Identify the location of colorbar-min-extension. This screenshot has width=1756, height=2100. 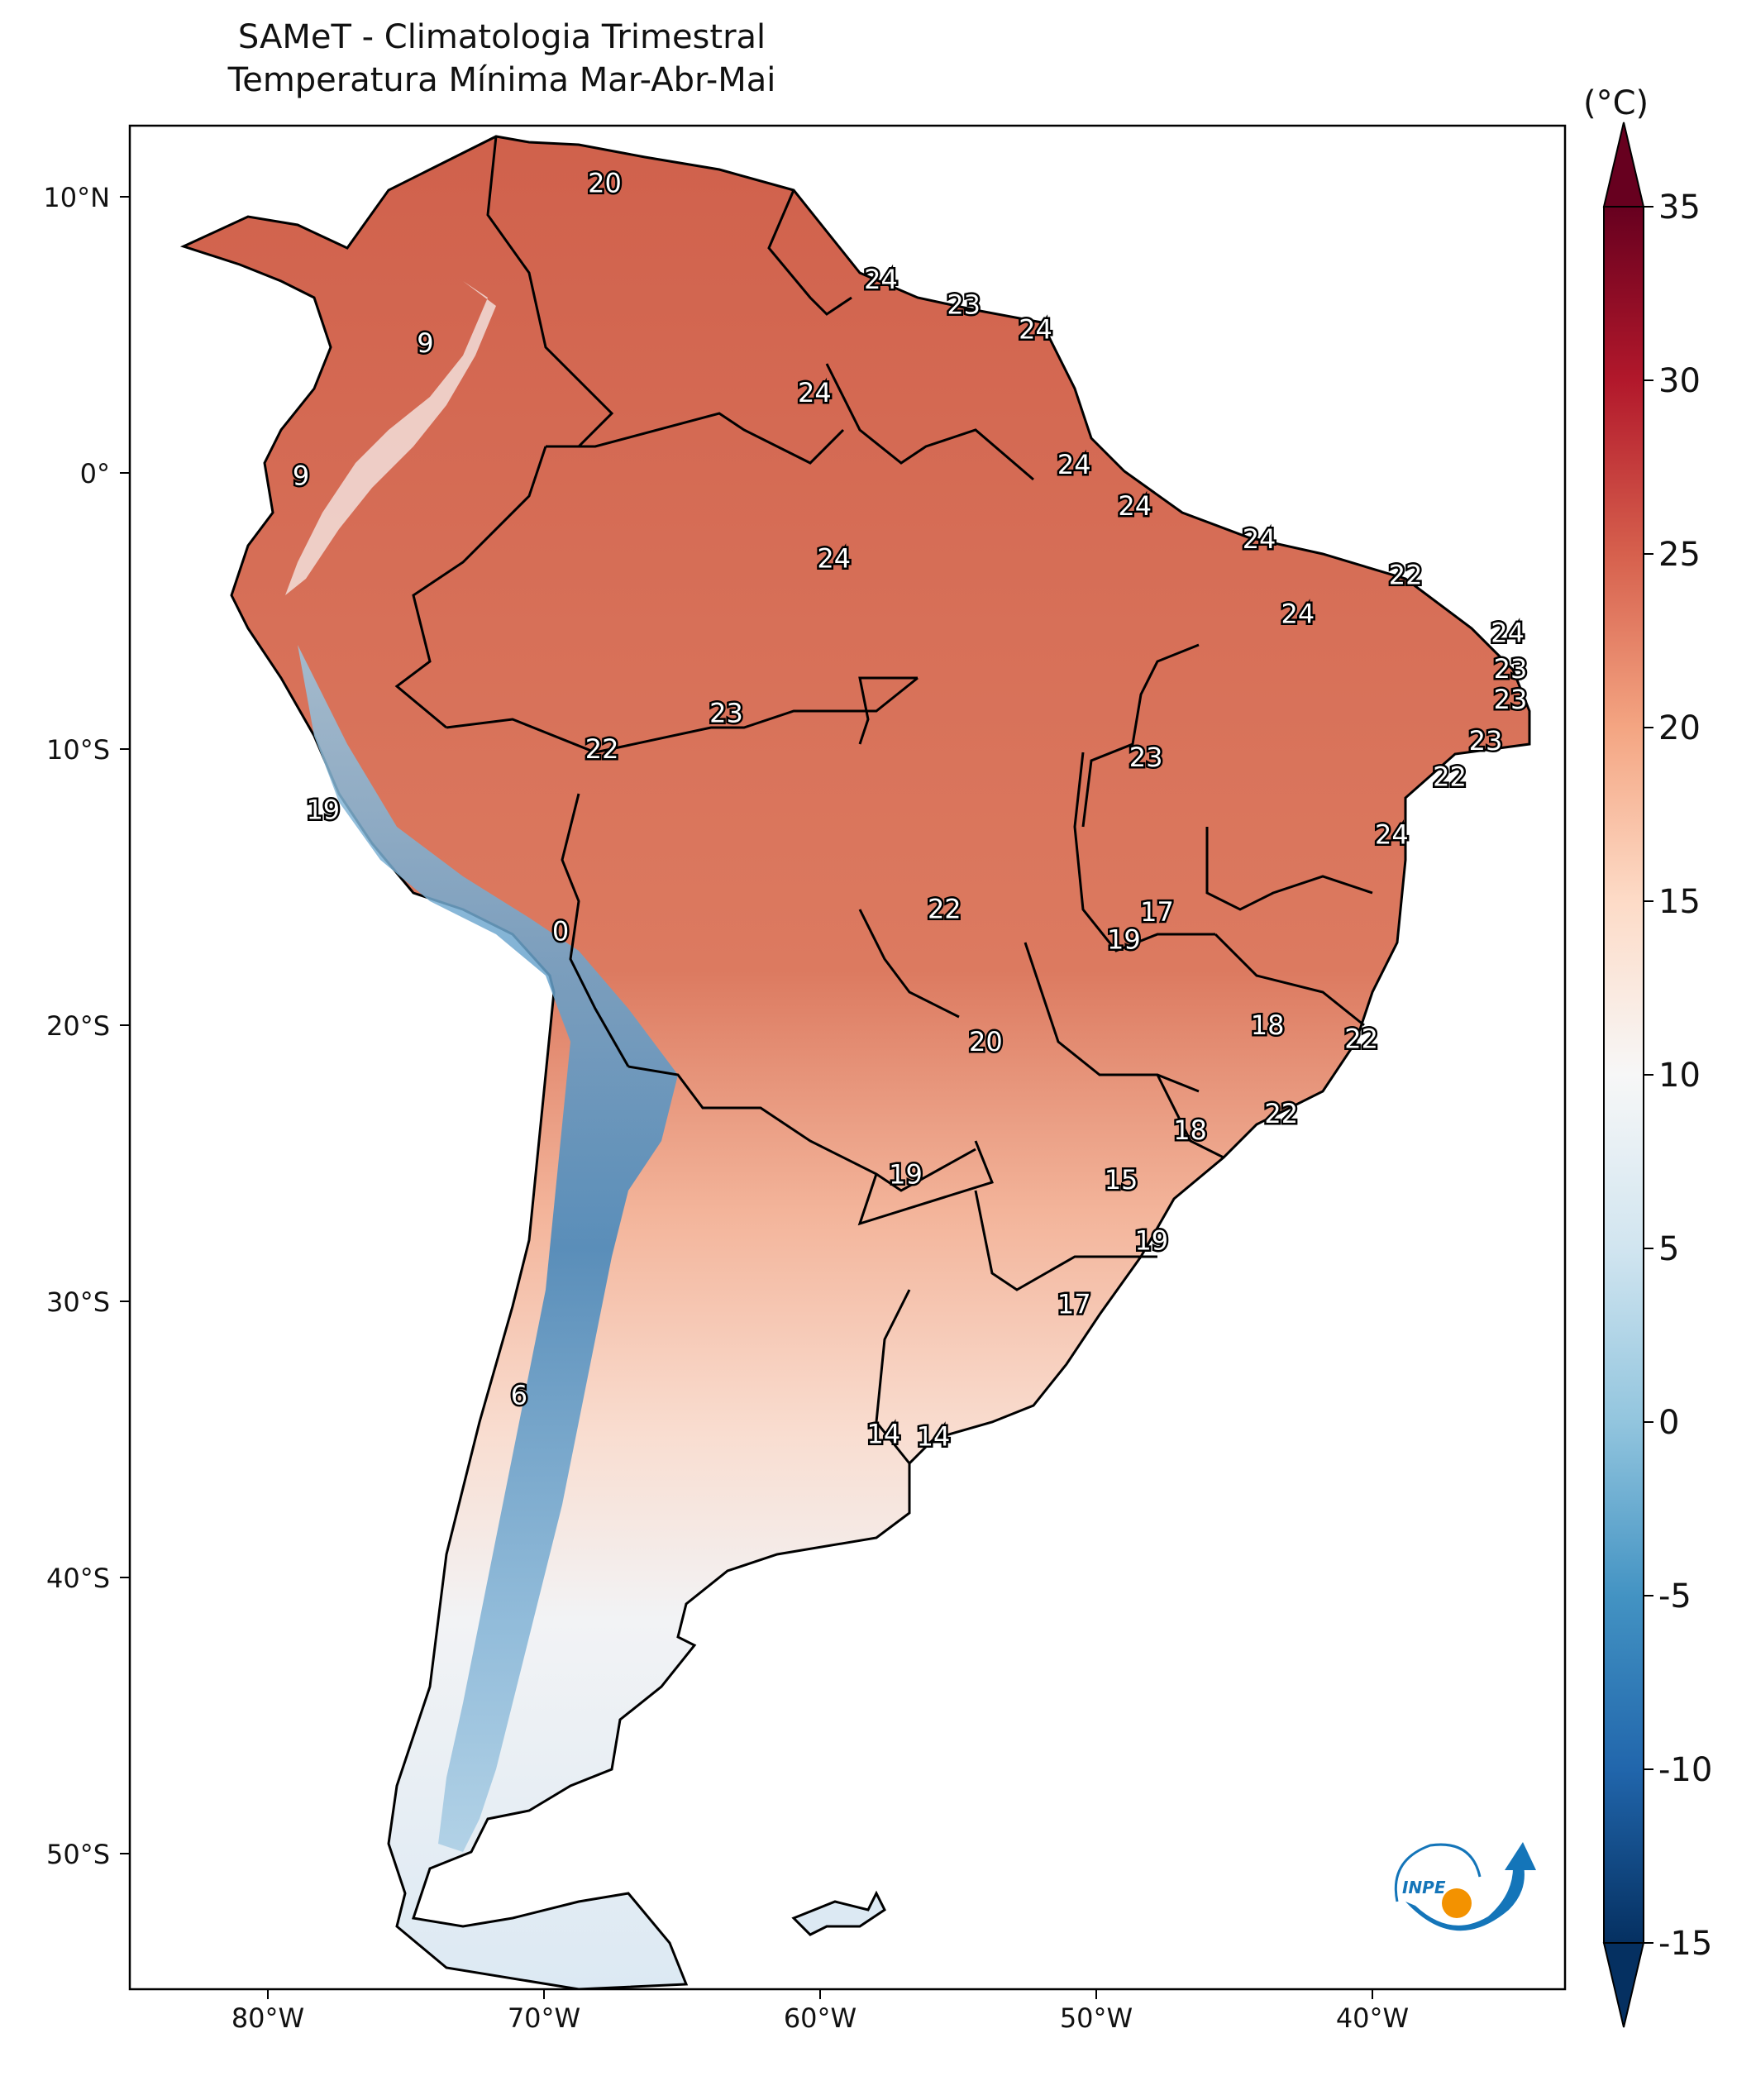
(1623, 1985).